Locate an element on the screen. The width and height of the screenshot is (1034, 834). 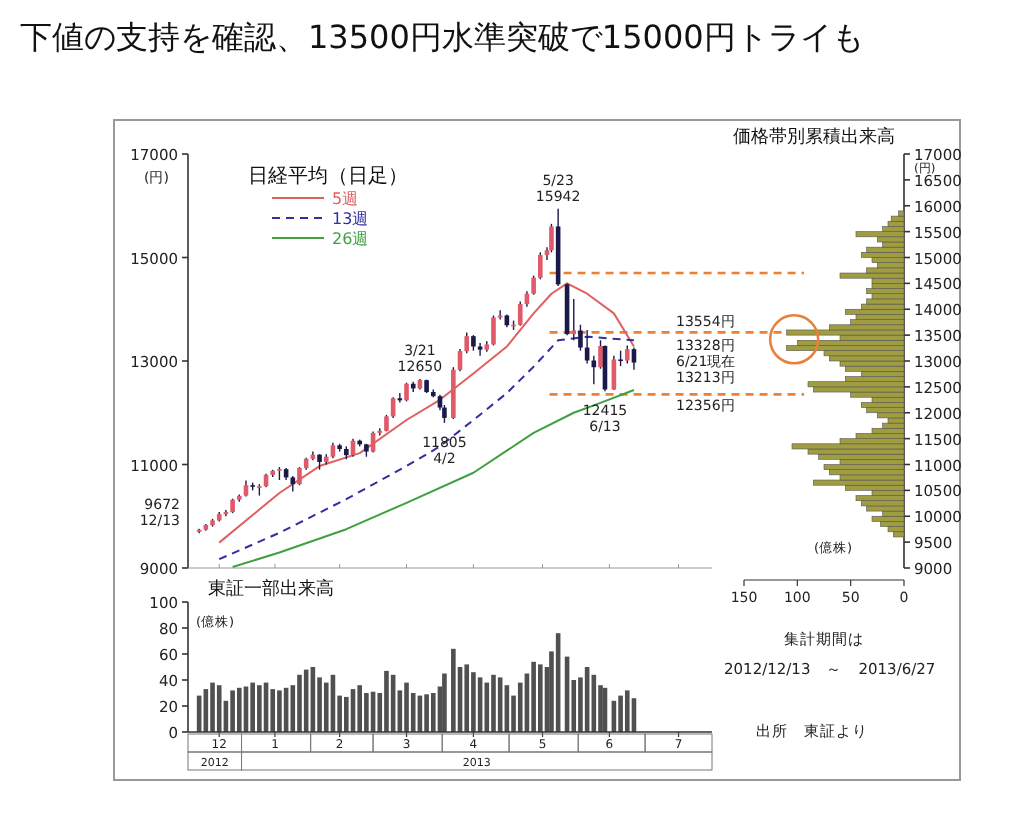
chart-title: 東証一部出来高 is located at coordinates (271, 589).